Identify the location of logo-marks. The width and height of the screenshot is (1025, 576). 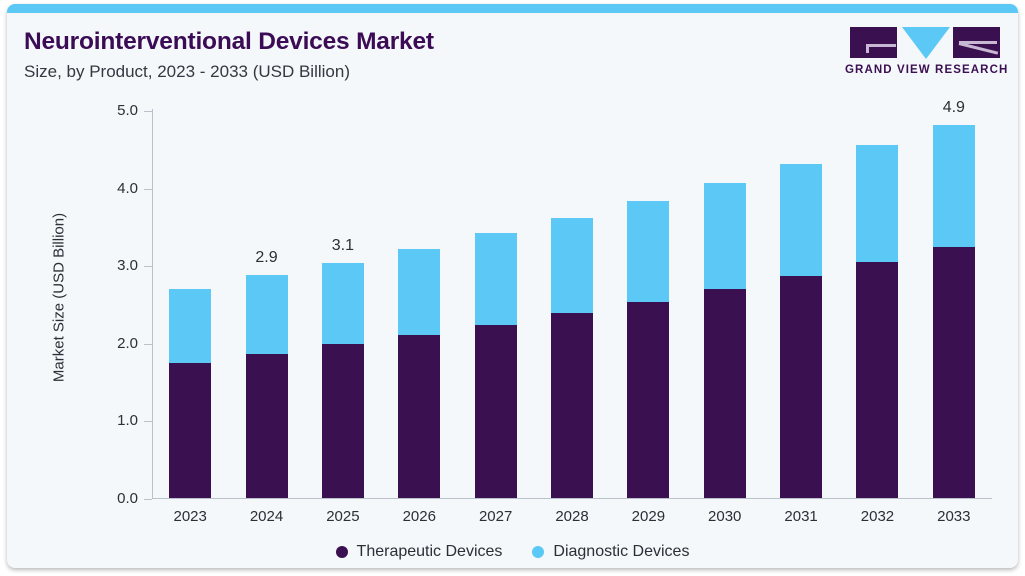
(925, 43).